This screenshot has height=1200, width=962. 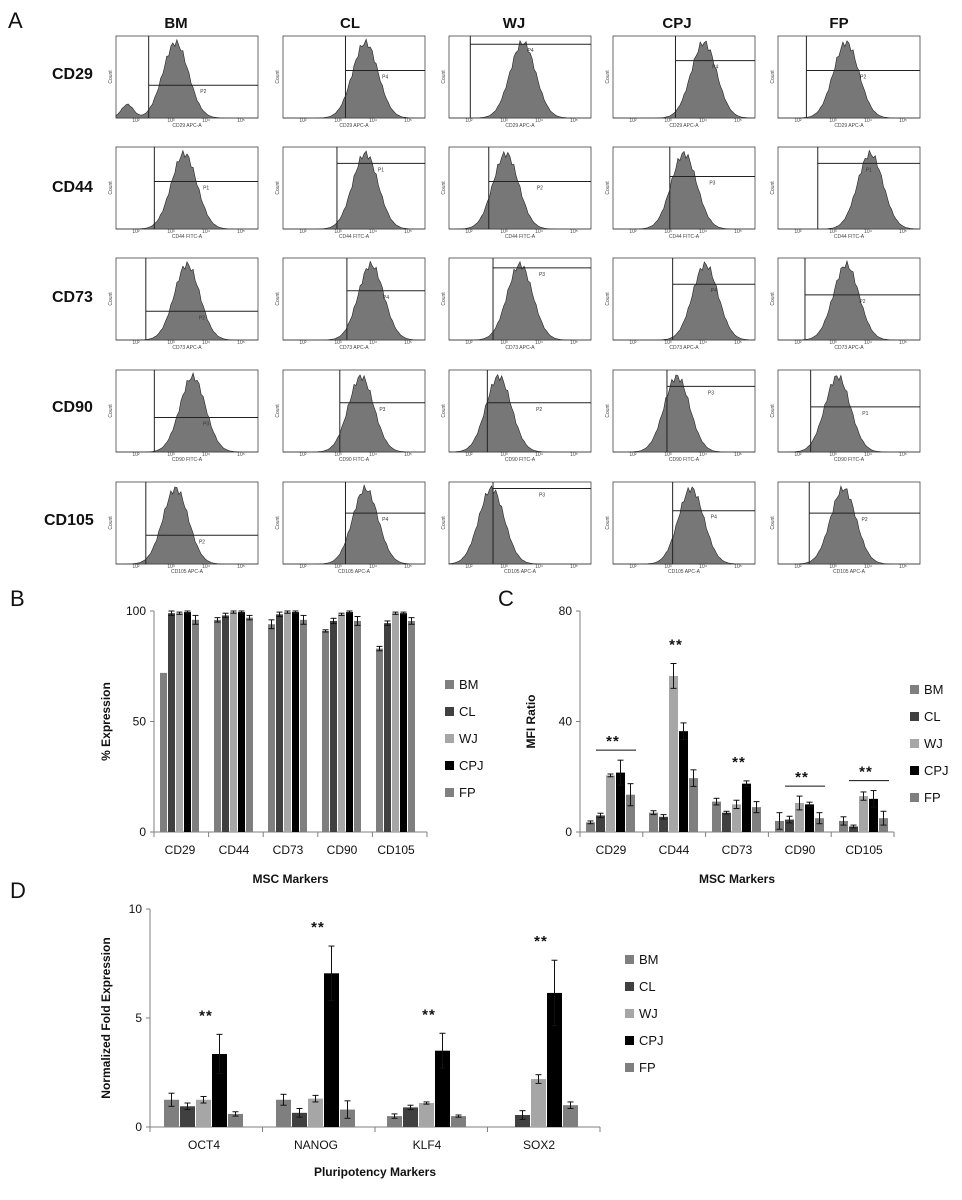 I want to click on column-header-wj: WJ, so click(x=514, y=23).